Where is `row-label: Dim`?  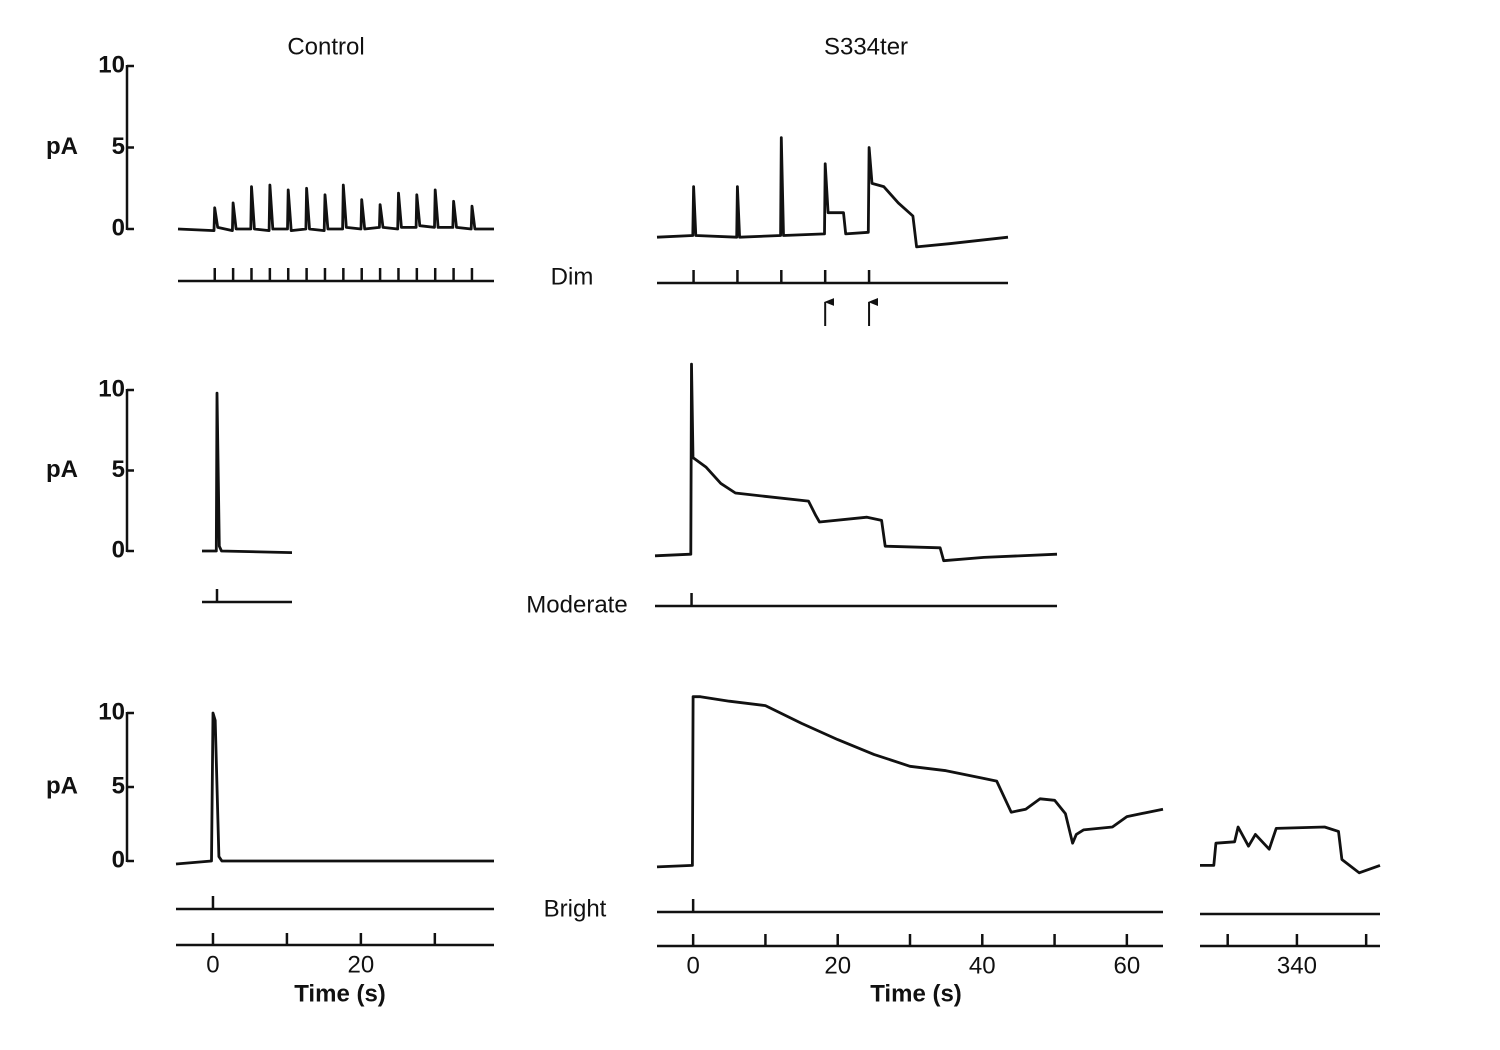 row-label: Dim is located at coordinates (572, 276).